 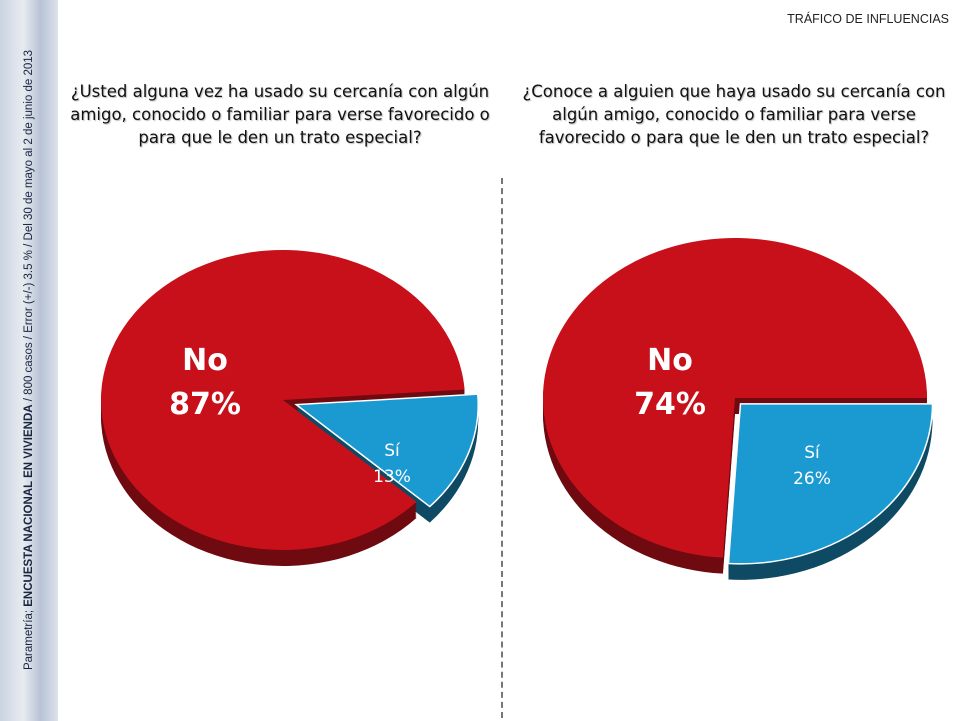 What do you see at coordinates (502, 448) in the screenshot?
I see `divider` at bounding box center [502, 448].